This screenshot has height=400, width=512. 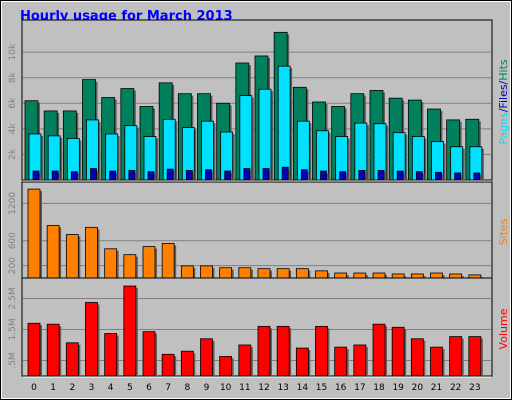 What do you see at coordinates (130, 388) in the screenshot?
I see `x-tick-label: 5` at bounding box center [130, 388].